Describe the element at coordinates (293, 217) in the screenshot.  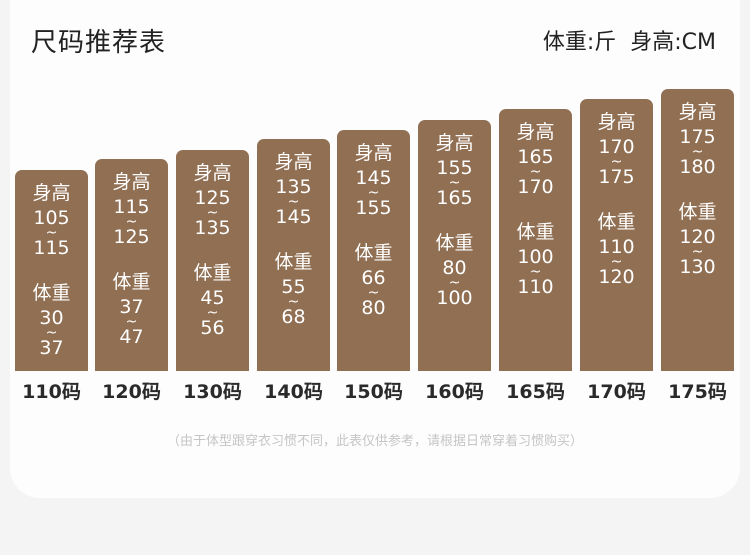
I see `height-max: 145` at that location.